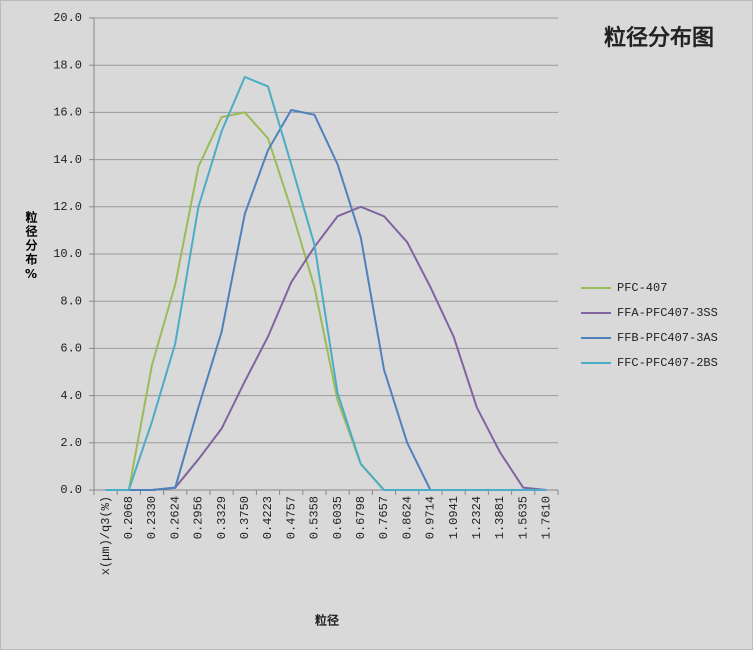  What do you see at coordinates (431, 517) in the screenshot?
I see `x-tick-label: 0.9714` at bounding box center [431, 517].